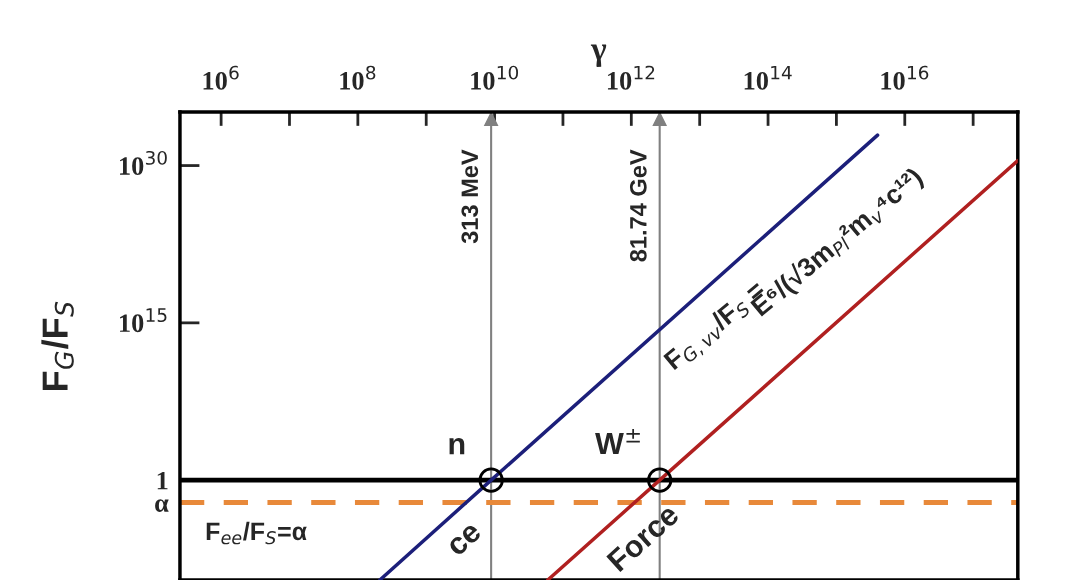 The height and width of the screenshot is (580, 1068). Describe the element at coordinates (256, 533) in the screenshot. I see `ref-line-label: F$_{ee}$/F$_{S}$=α` at that location.